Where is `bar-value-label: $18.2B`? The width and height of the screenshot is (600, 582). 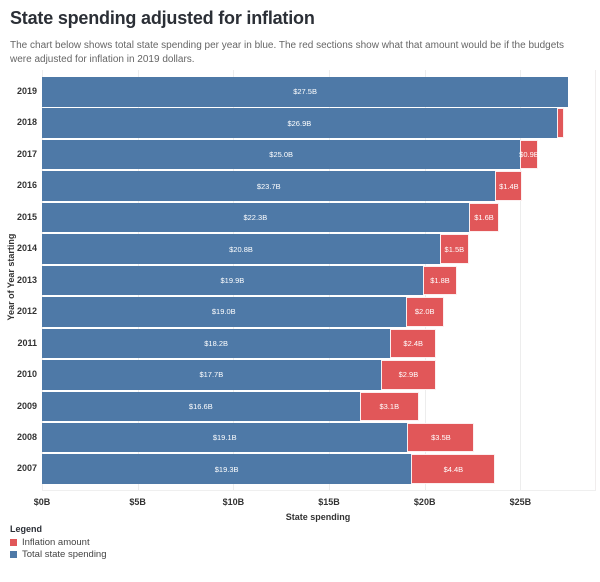
bar-value-label: $18.2B is located at coordinates (216, 343).